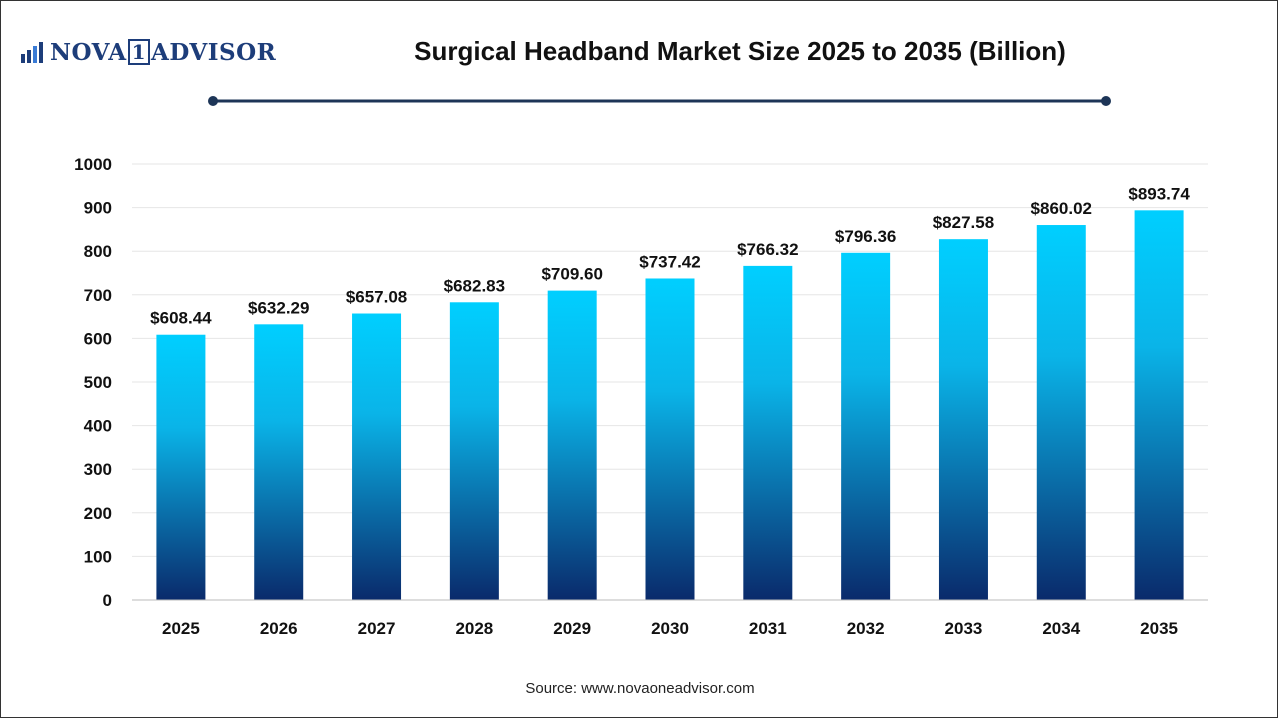 The height and width of the screenshot is (720, 1280). What do you see at coordinates (1061, 412) in the screenshot?
I see `bar-2034` at bounding box center [1061, 412].